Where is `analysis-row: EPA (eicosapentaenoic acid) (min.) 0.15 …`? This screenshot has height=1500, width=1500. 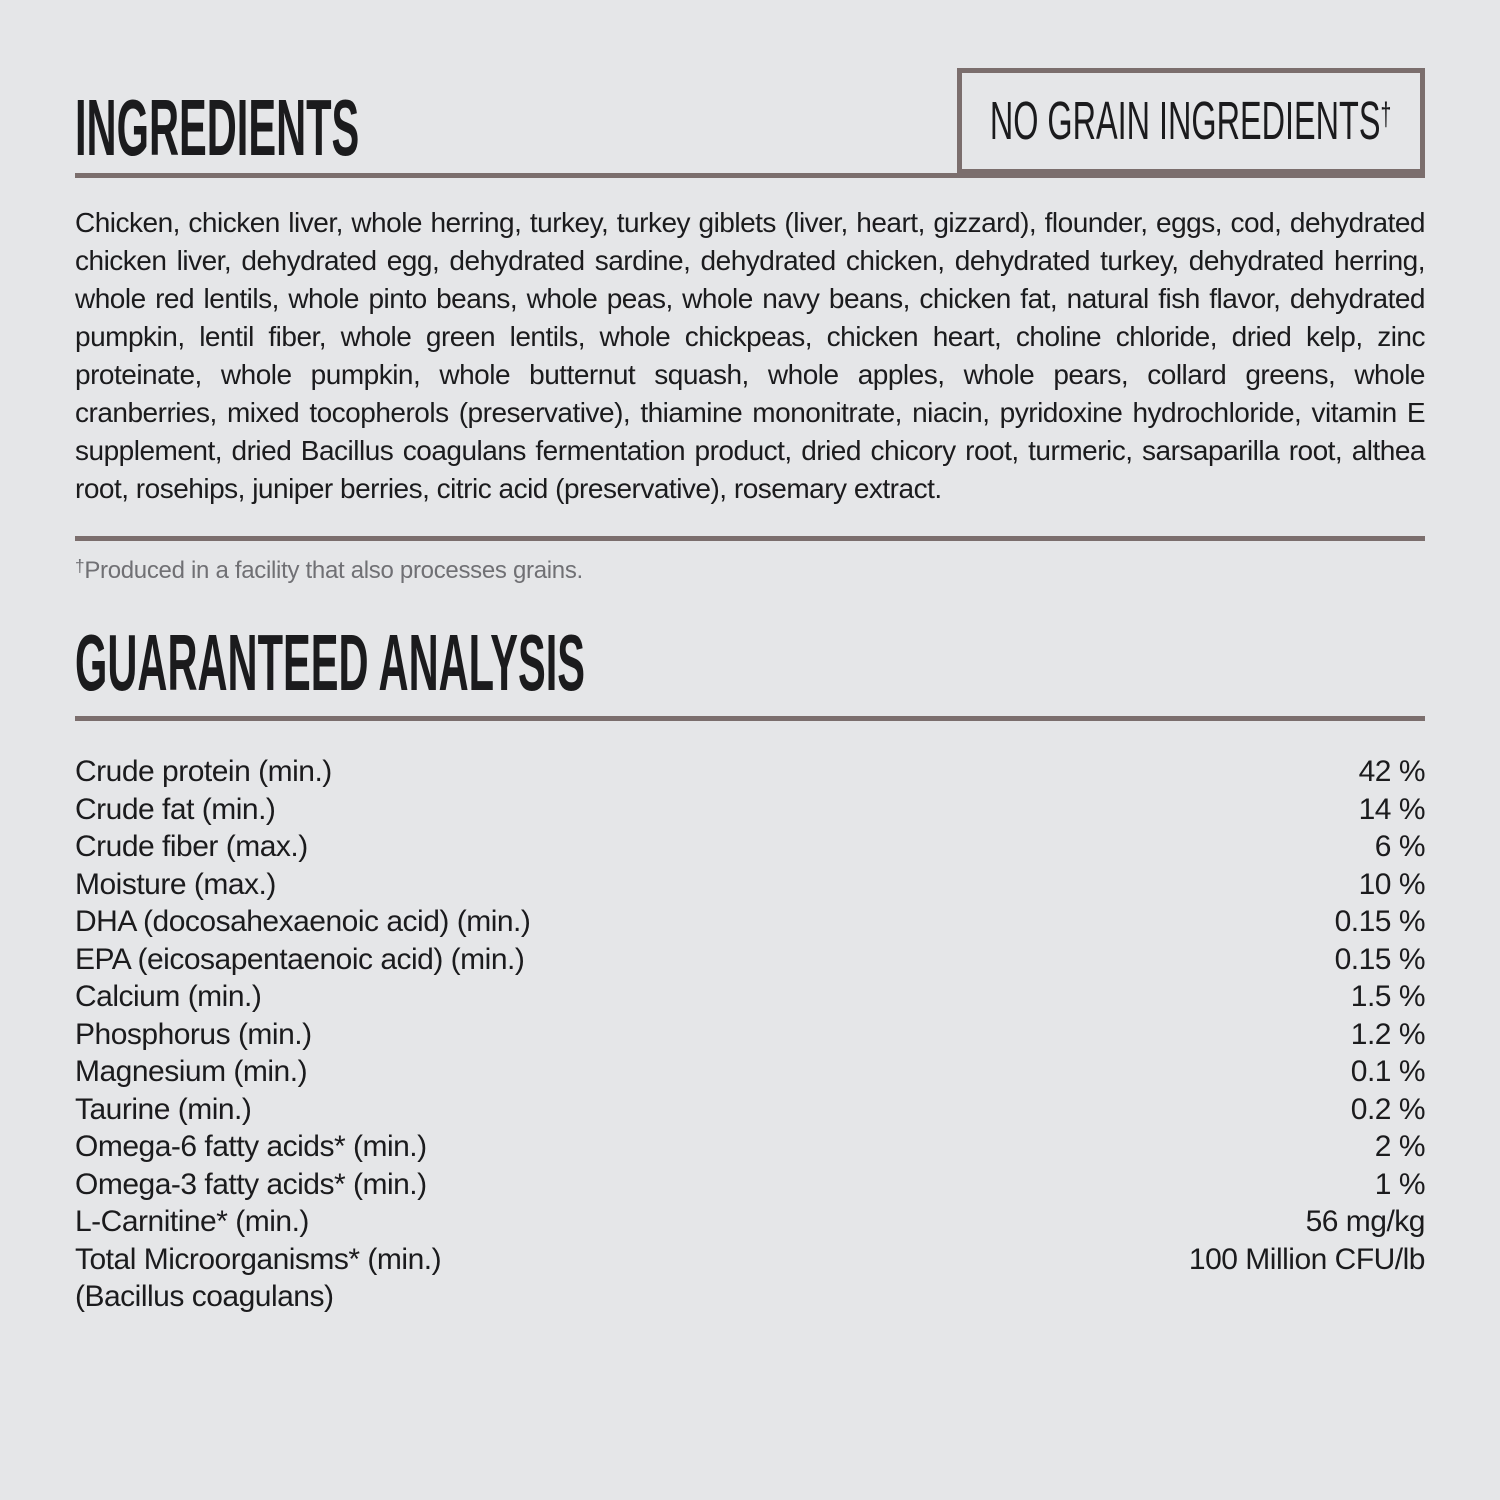
analysis-row: EPA (eicosapentaenoic acid) (min.) 0.15 … is located at coordinates (750, 960).